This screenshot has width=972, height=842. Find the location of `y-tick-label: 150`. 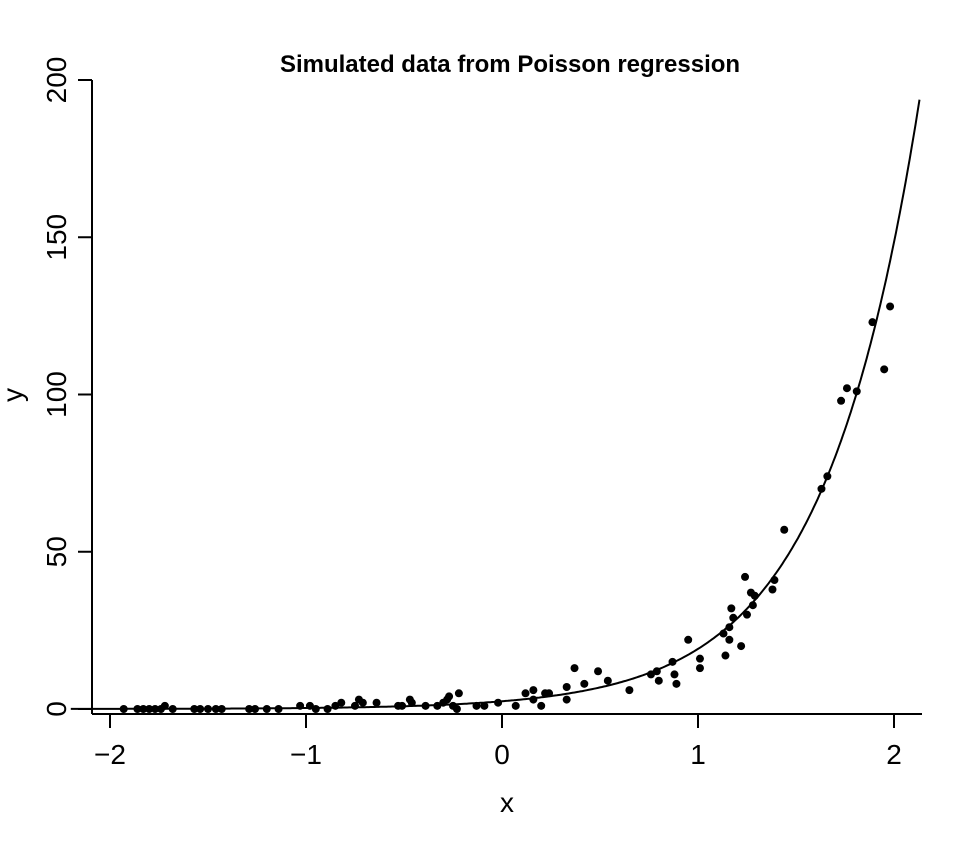

y-tick-label: 150 is located at coordinates (56, 237).